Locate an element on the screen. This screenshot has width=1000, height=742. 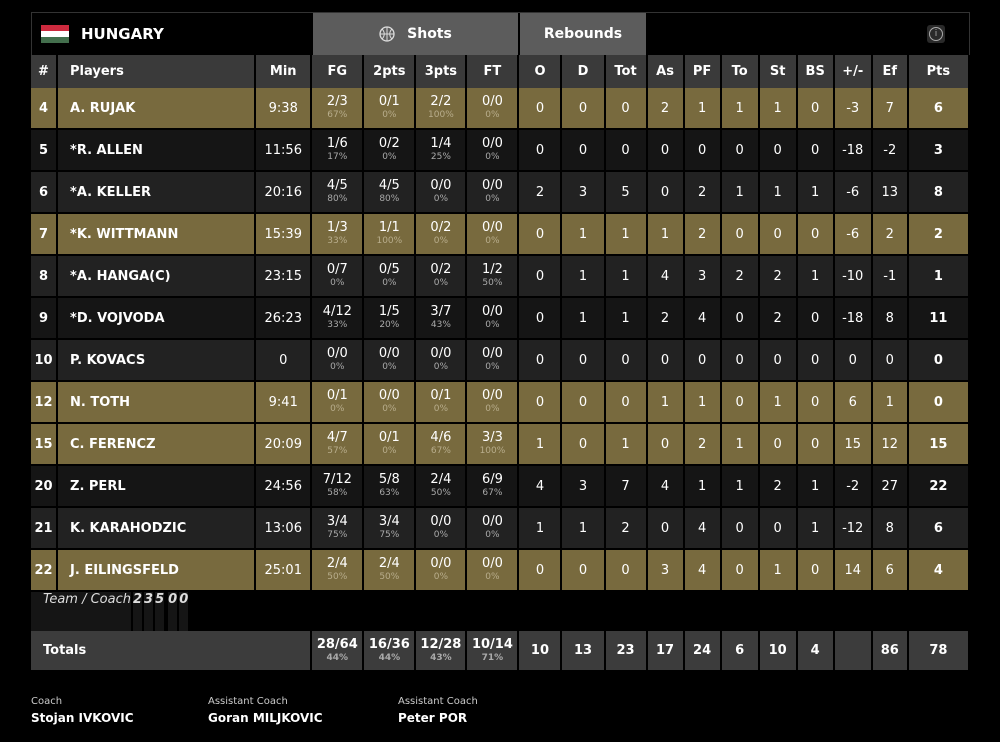
shot-percent: 25% is located at coordinates (440, 157).